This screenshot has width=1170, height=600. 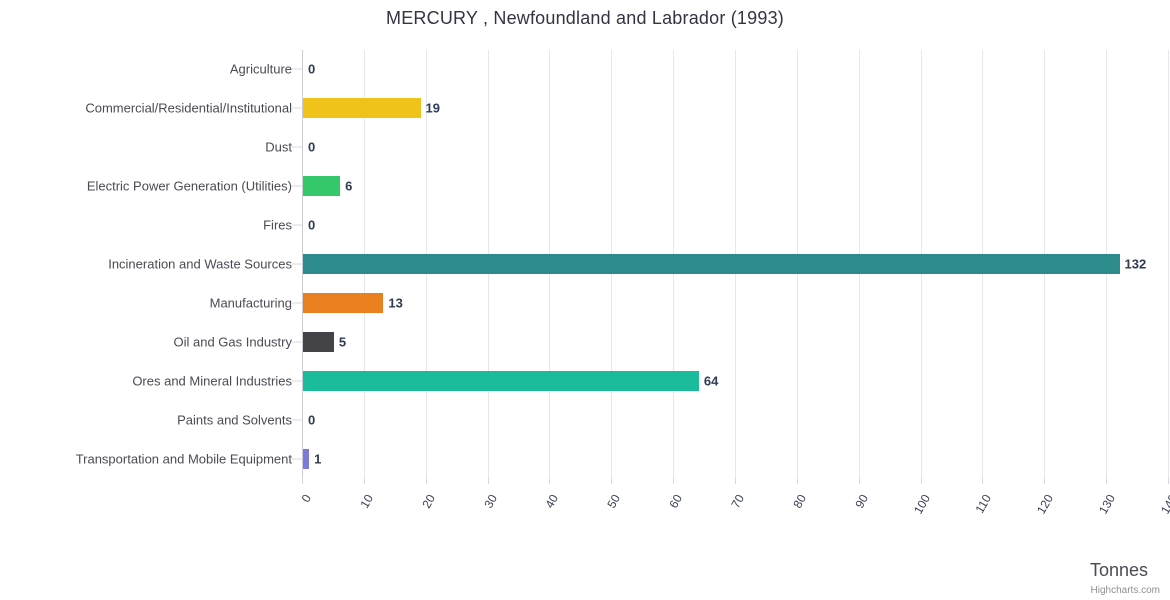 I want to click on x-axis-tick-label: 20, so click(x=428, y=501).